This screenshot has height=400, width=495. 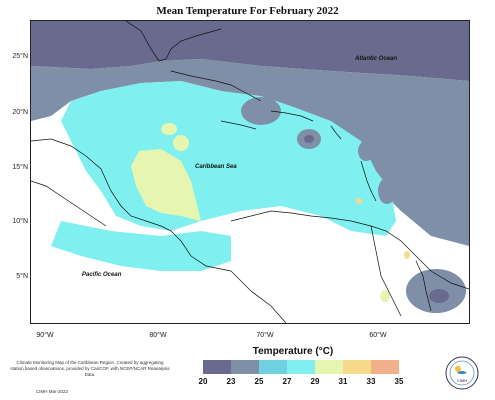 I want to click on cimh-logo: CIMH, so click(x=462, y=373).